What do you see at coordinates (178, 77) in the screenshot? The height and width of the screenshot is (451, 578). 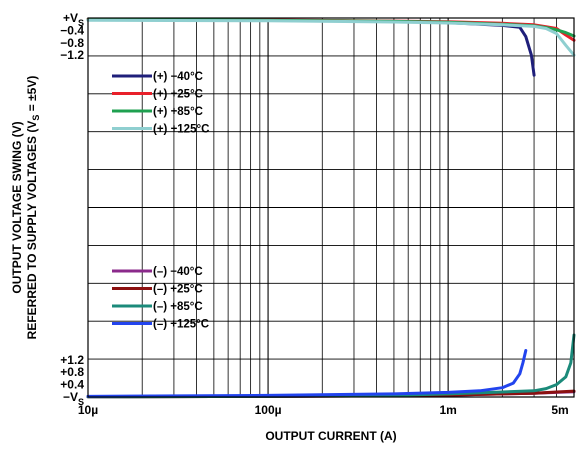 I see `legend-label: (+) −40°C` at bounding box center [178, 77].